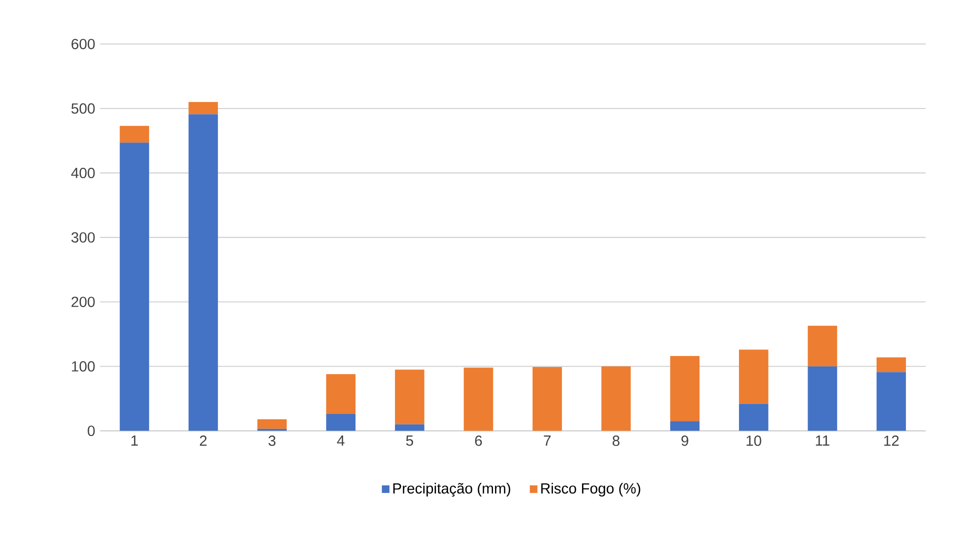 Image resolution: width=975 pixels, height=555 pixels. Describe the element at coordinates (272, 441) in the screenshot. I see `x-tick-label: 3` at that location.